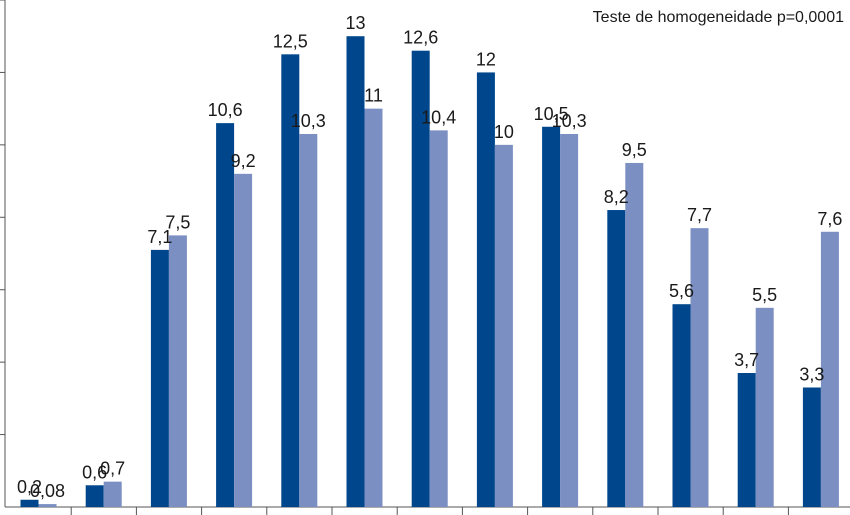 The width and height of the screenshot is (850, 515). I want to click on data-label-series1: 0,2, so click(29, 487).